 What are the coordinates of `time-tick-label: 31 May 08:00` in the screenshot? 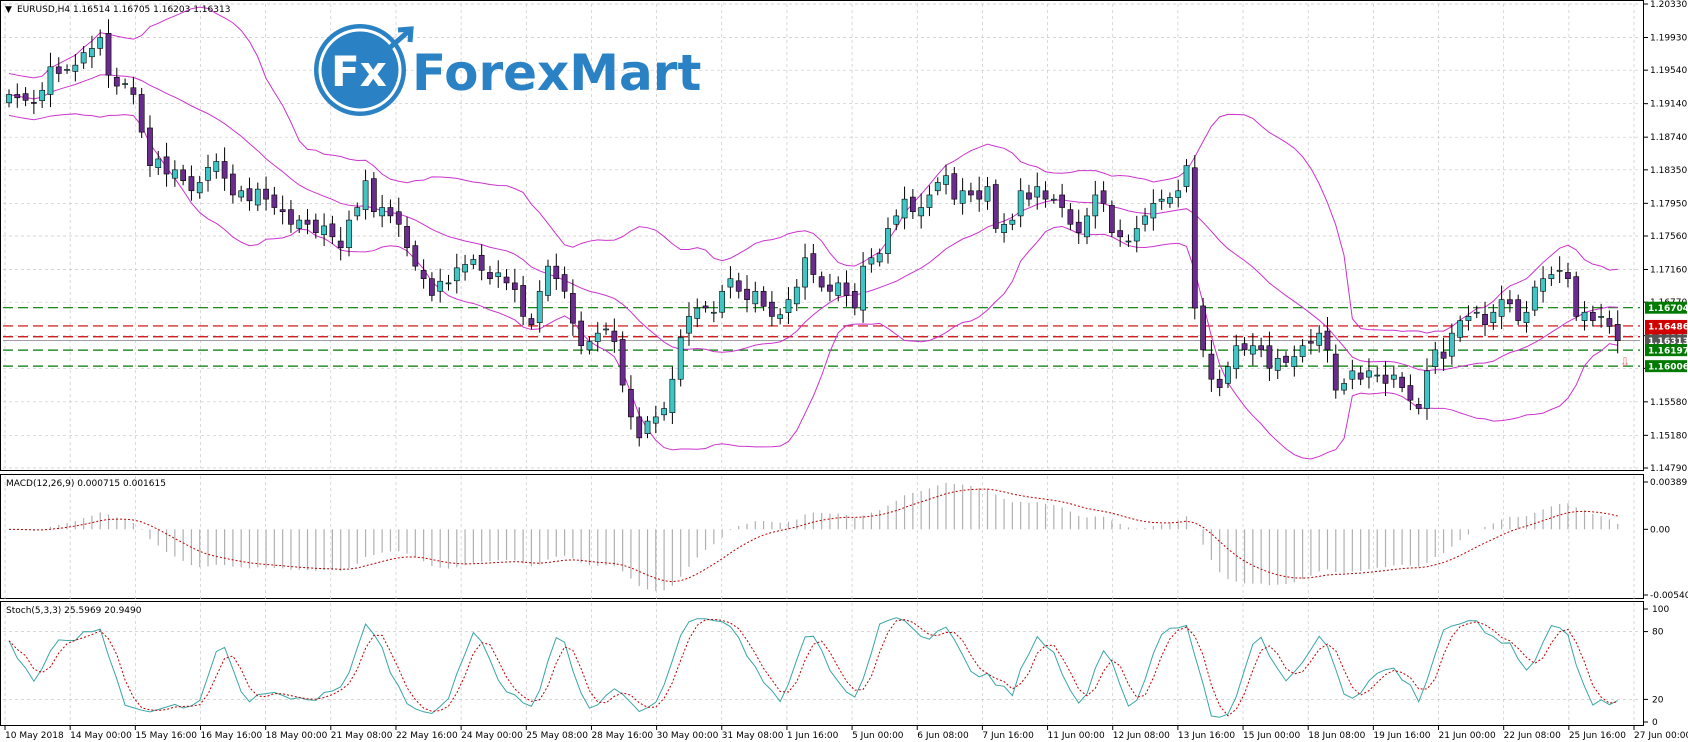 It's located at (753, 736).